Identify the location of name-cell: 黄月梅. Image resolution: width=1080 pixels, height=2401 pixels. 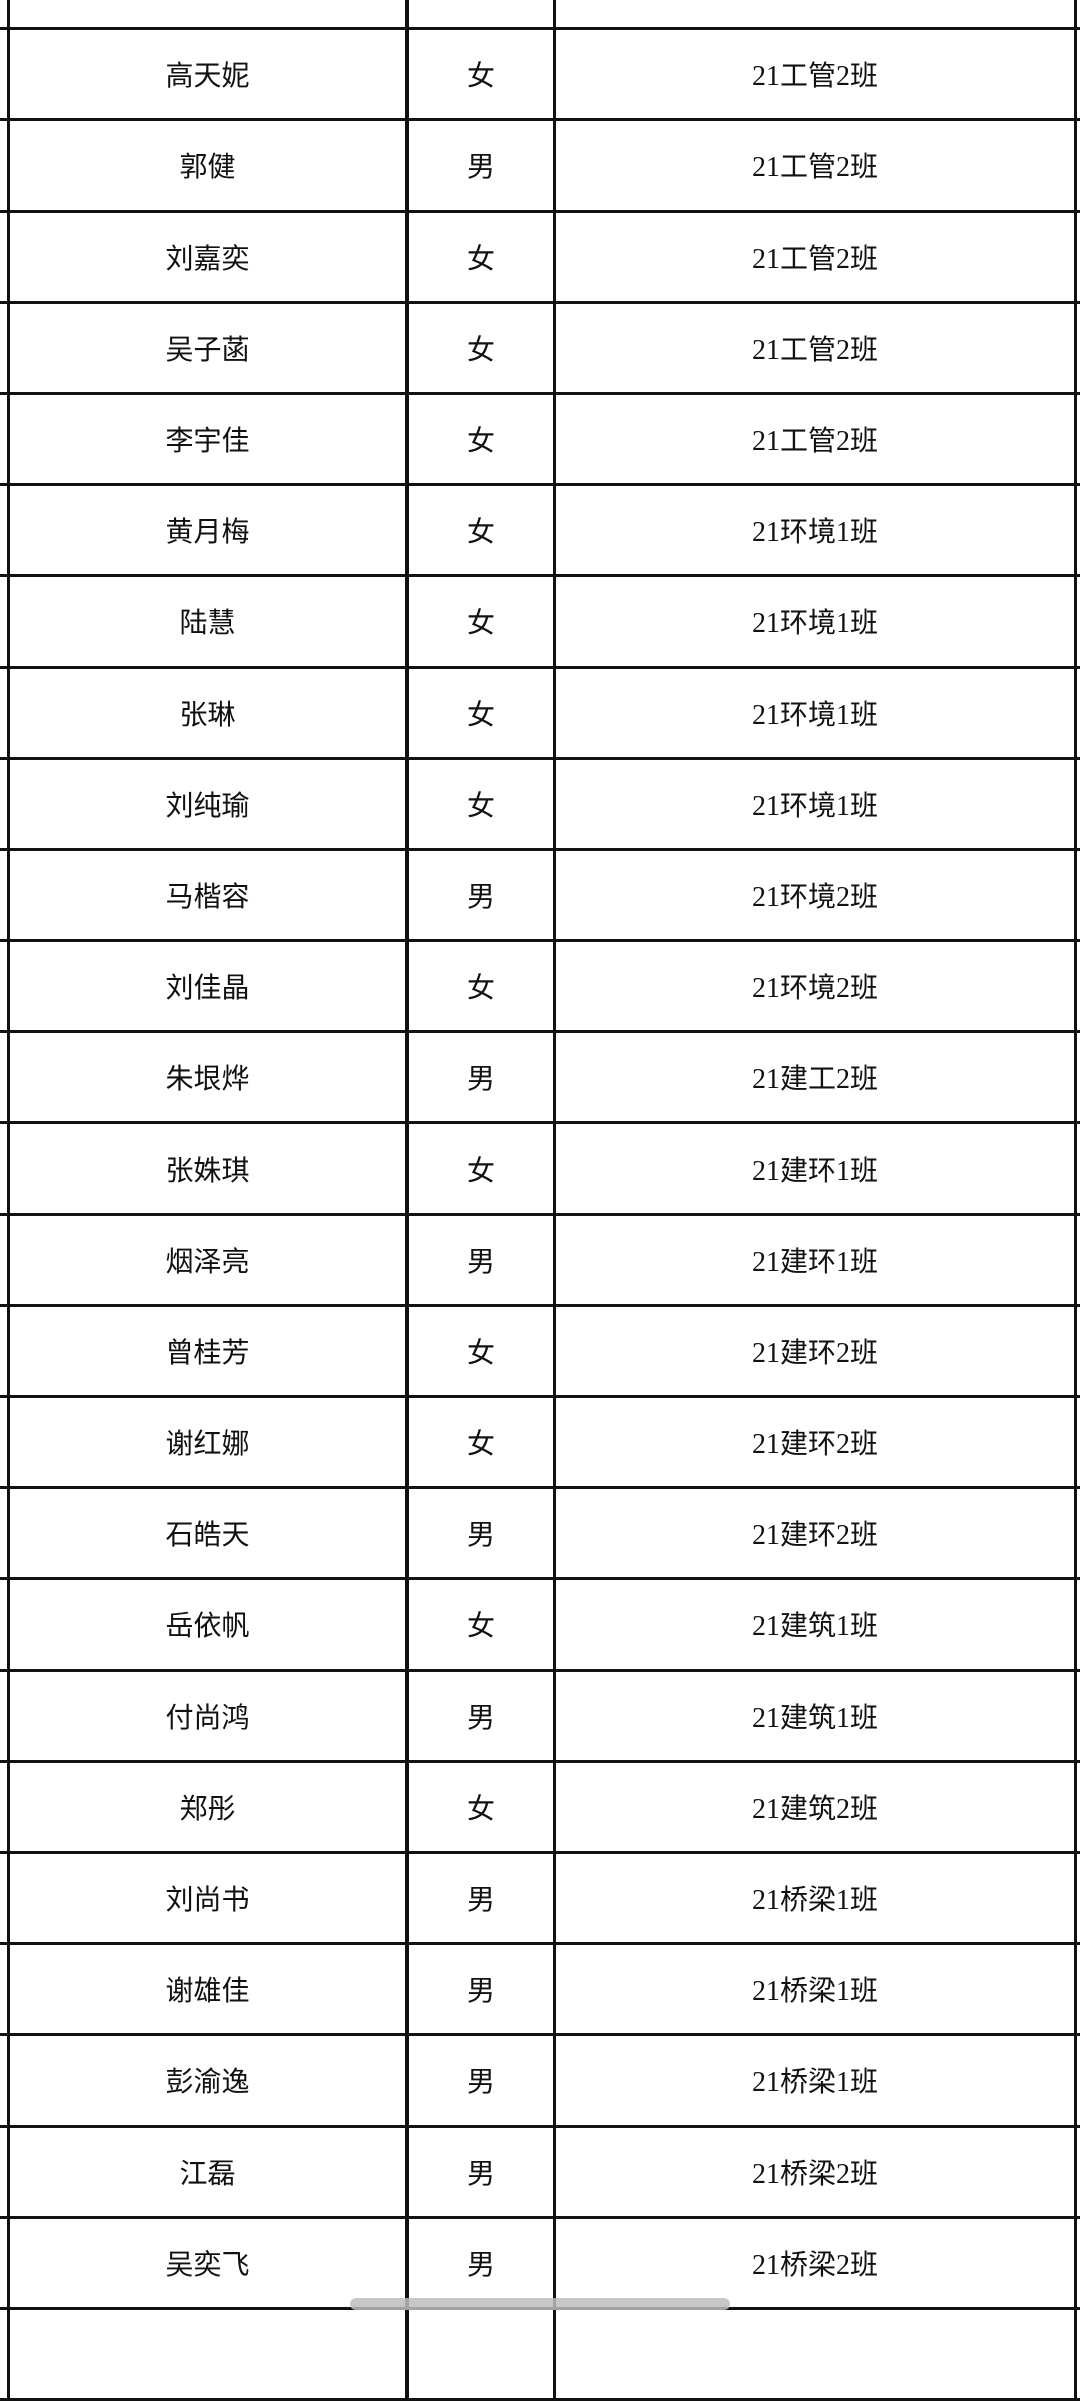
(206, 530).